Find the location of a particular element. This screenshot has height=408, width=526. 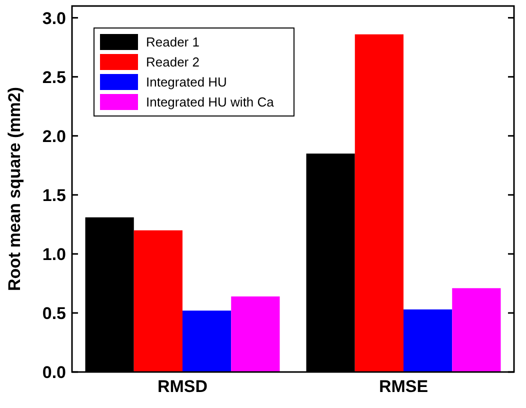

legend-label: Reader 2 is located at coordinates (173, 62).